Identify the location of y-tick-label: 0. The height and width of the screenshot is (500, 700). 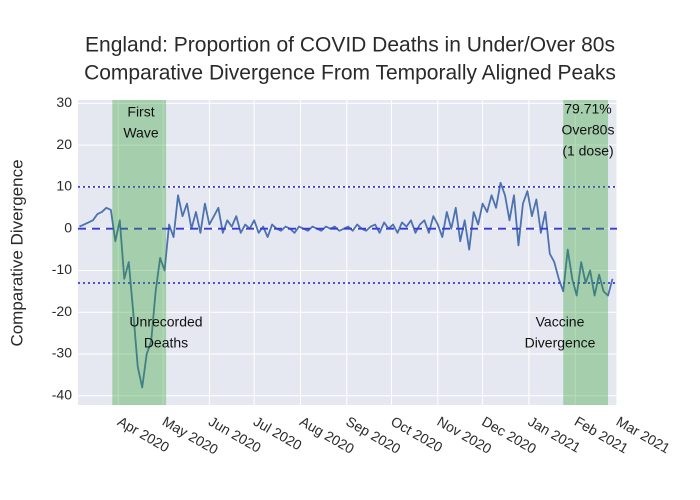
(68, 227).